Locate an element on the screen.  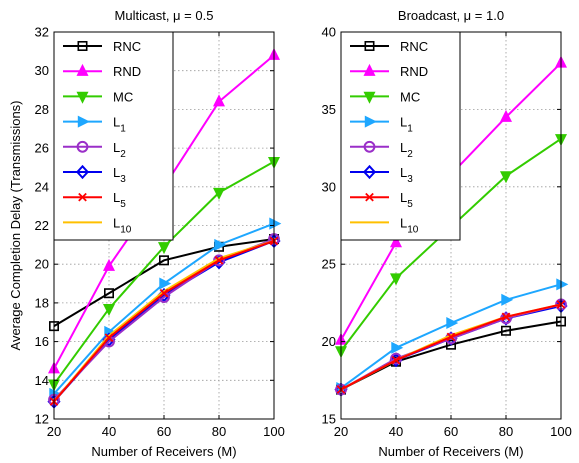
y-tick-label: 14 is located at coordinates (42, 380).